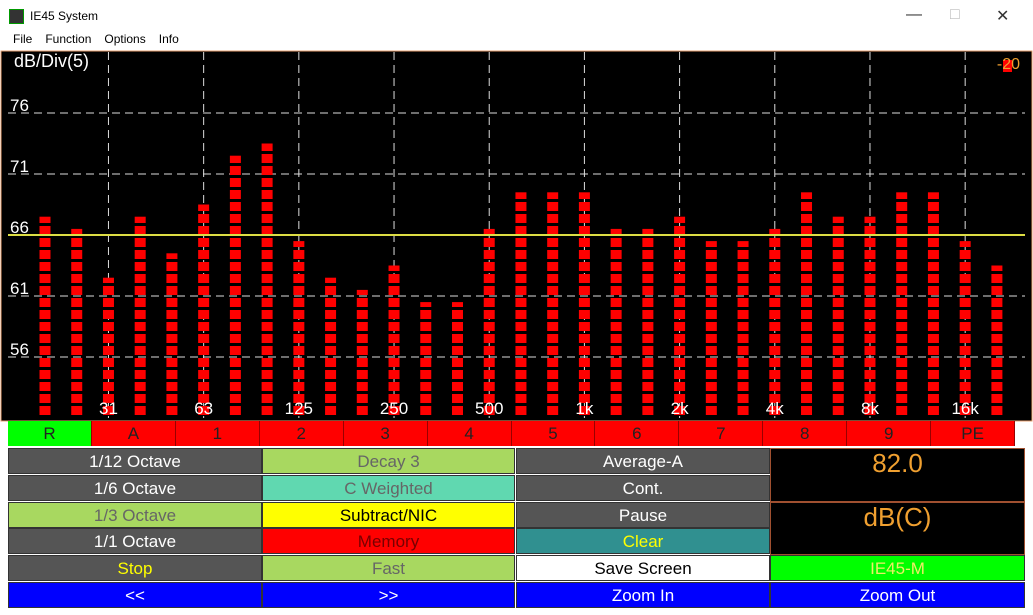 This screenshot has height=615, width=1033. I want to click on button: Zoom In, so click(643, 595).